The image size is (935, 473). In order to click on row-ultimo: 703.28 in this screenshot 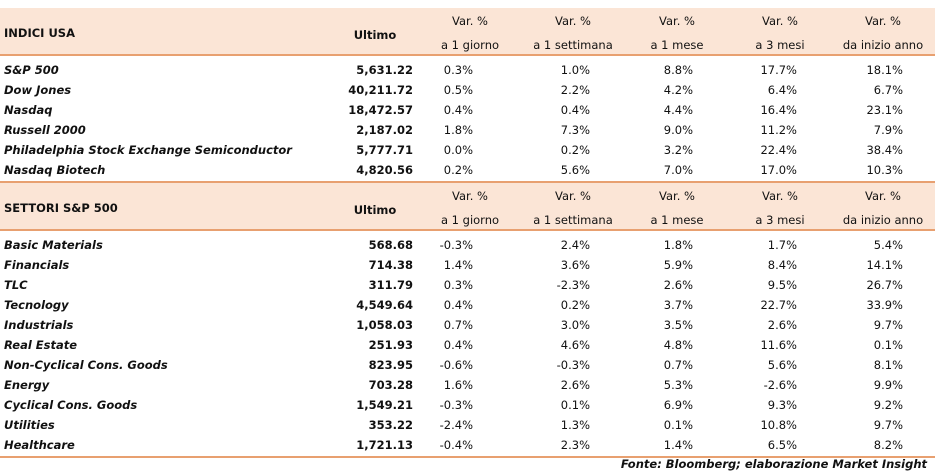, I will do `click(390, 385)`.